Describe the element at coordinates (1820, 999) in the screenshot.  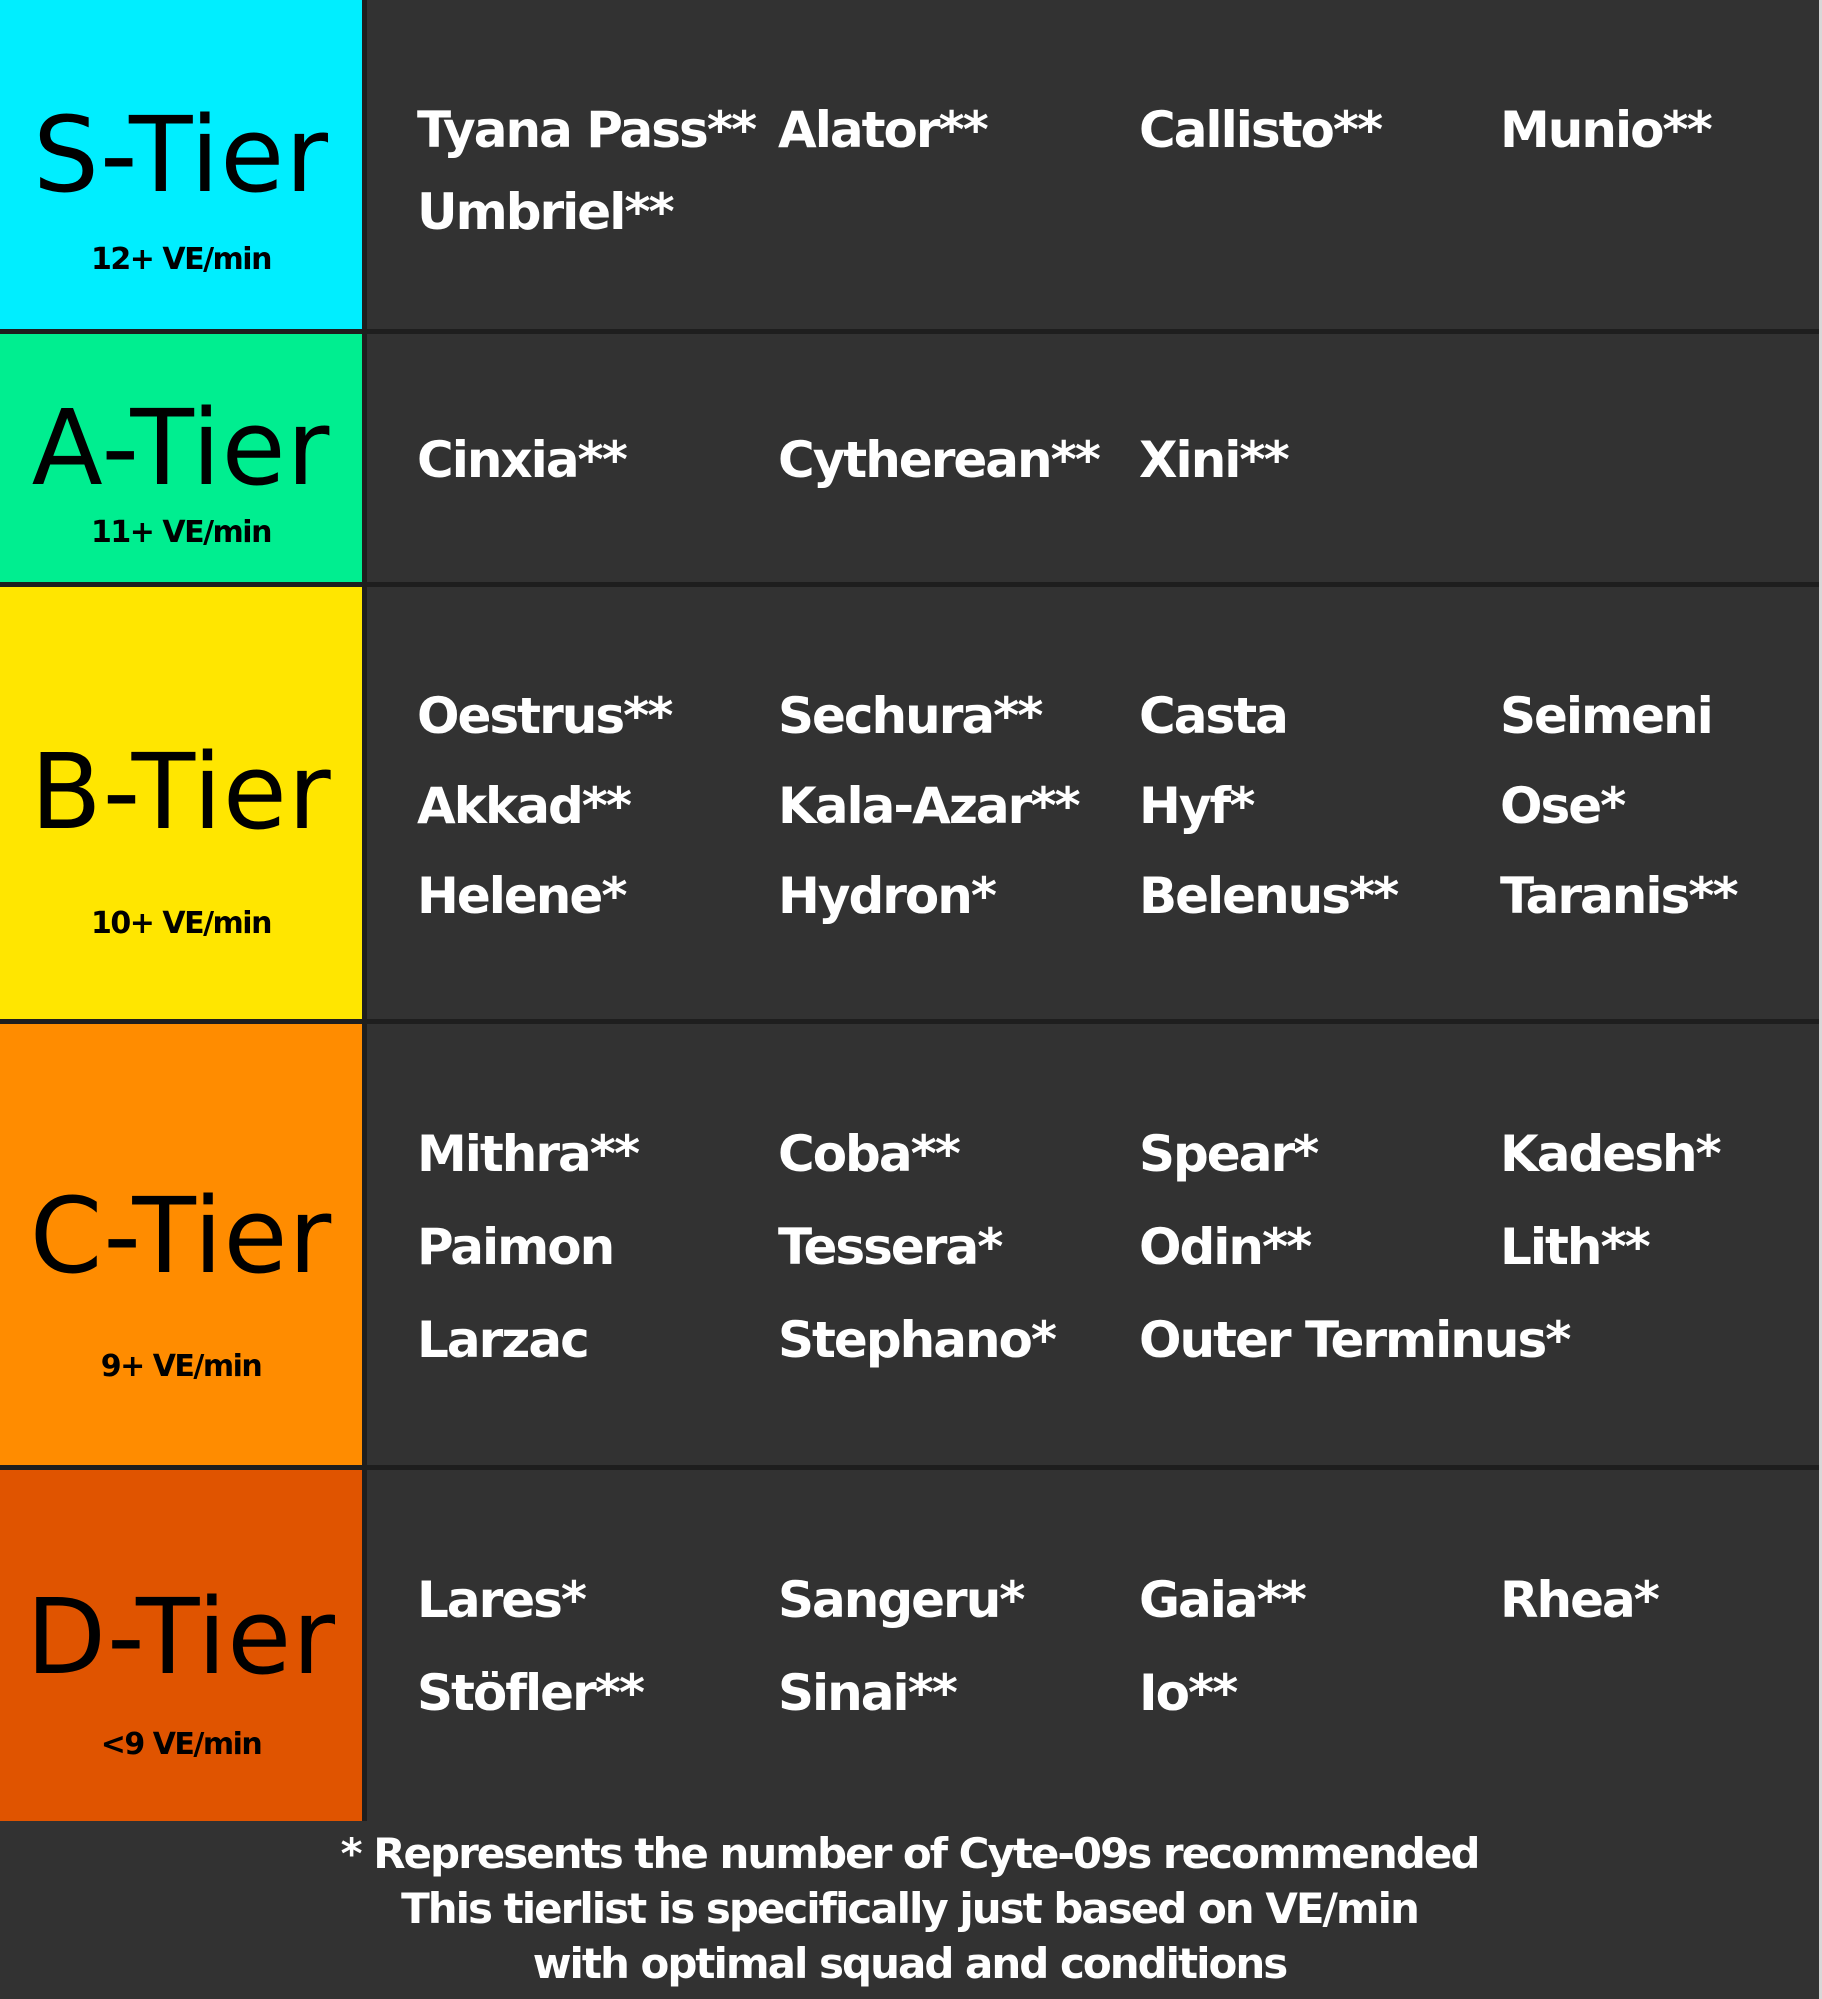
I see `right-edge` at that location.